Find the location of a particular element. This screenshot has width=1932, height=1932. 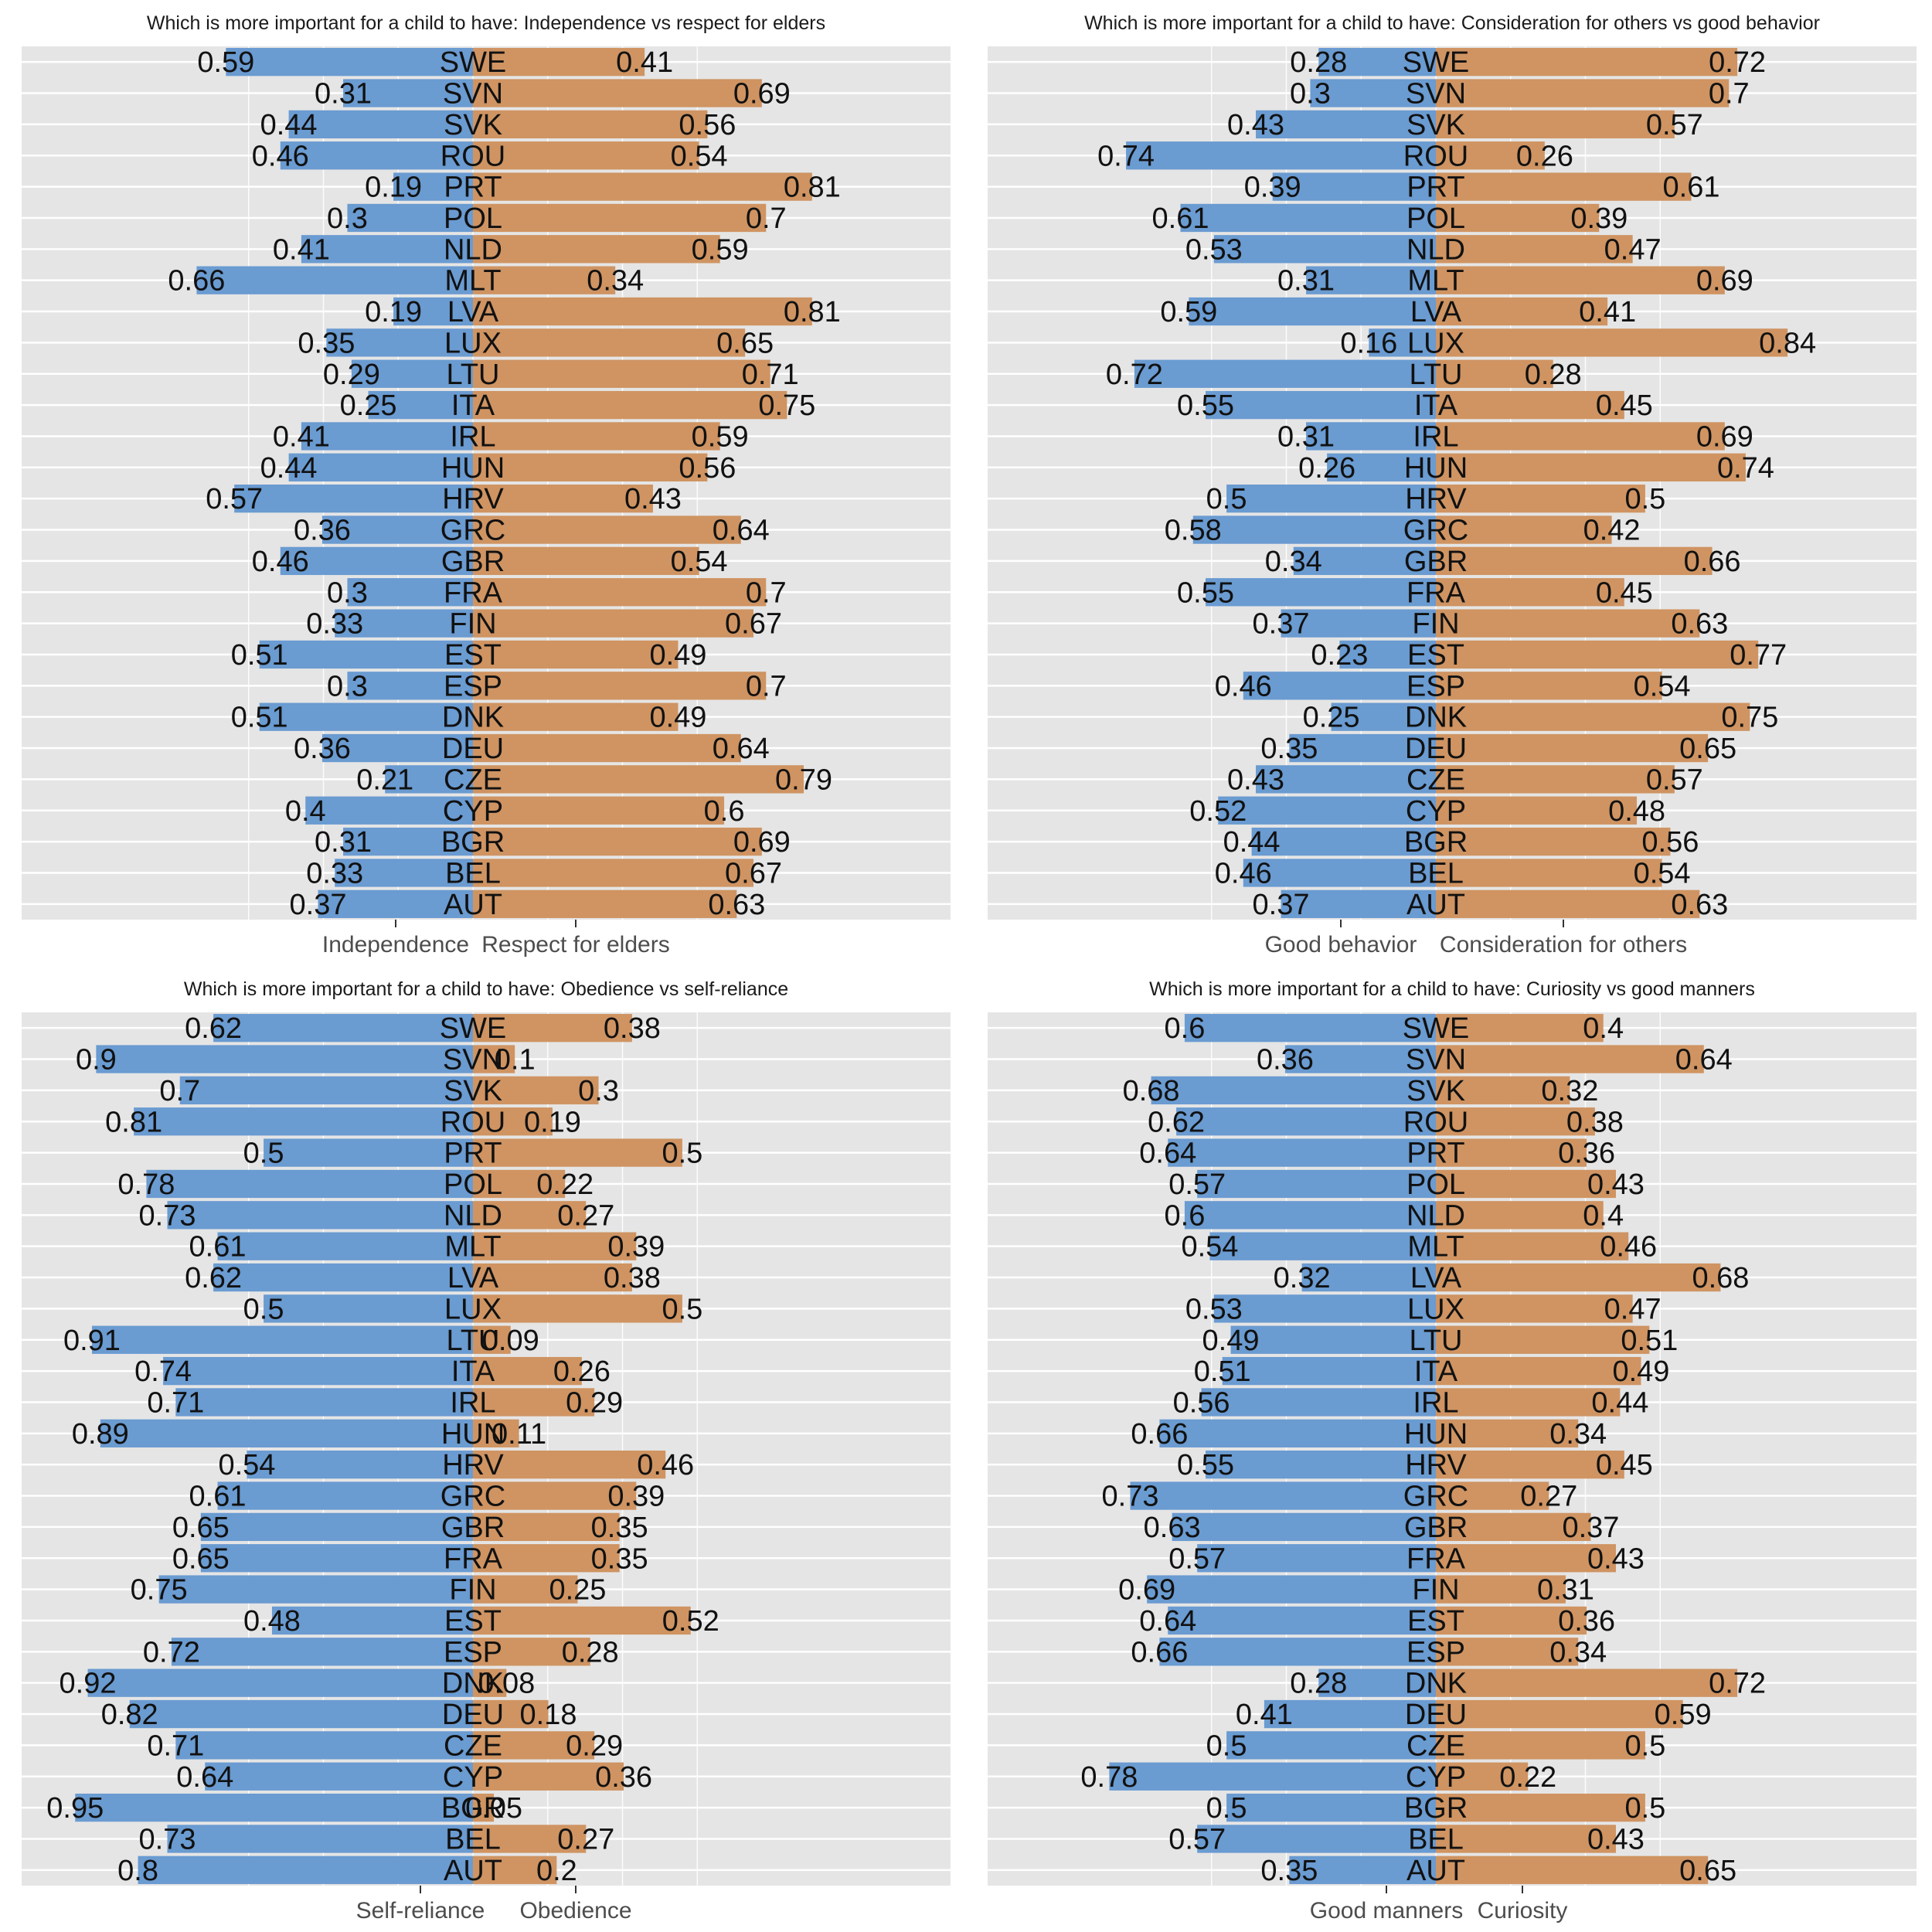

category-label: BEL is located at coordinates (473, 1839).